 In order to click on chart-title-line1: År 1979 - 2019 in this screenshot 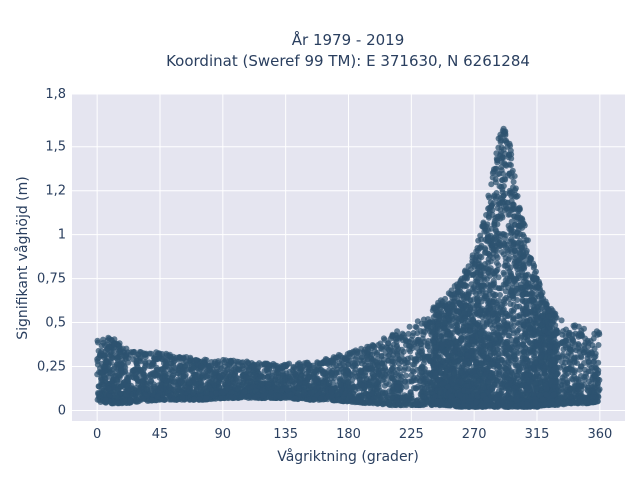, I will do `click(348, 39)`.